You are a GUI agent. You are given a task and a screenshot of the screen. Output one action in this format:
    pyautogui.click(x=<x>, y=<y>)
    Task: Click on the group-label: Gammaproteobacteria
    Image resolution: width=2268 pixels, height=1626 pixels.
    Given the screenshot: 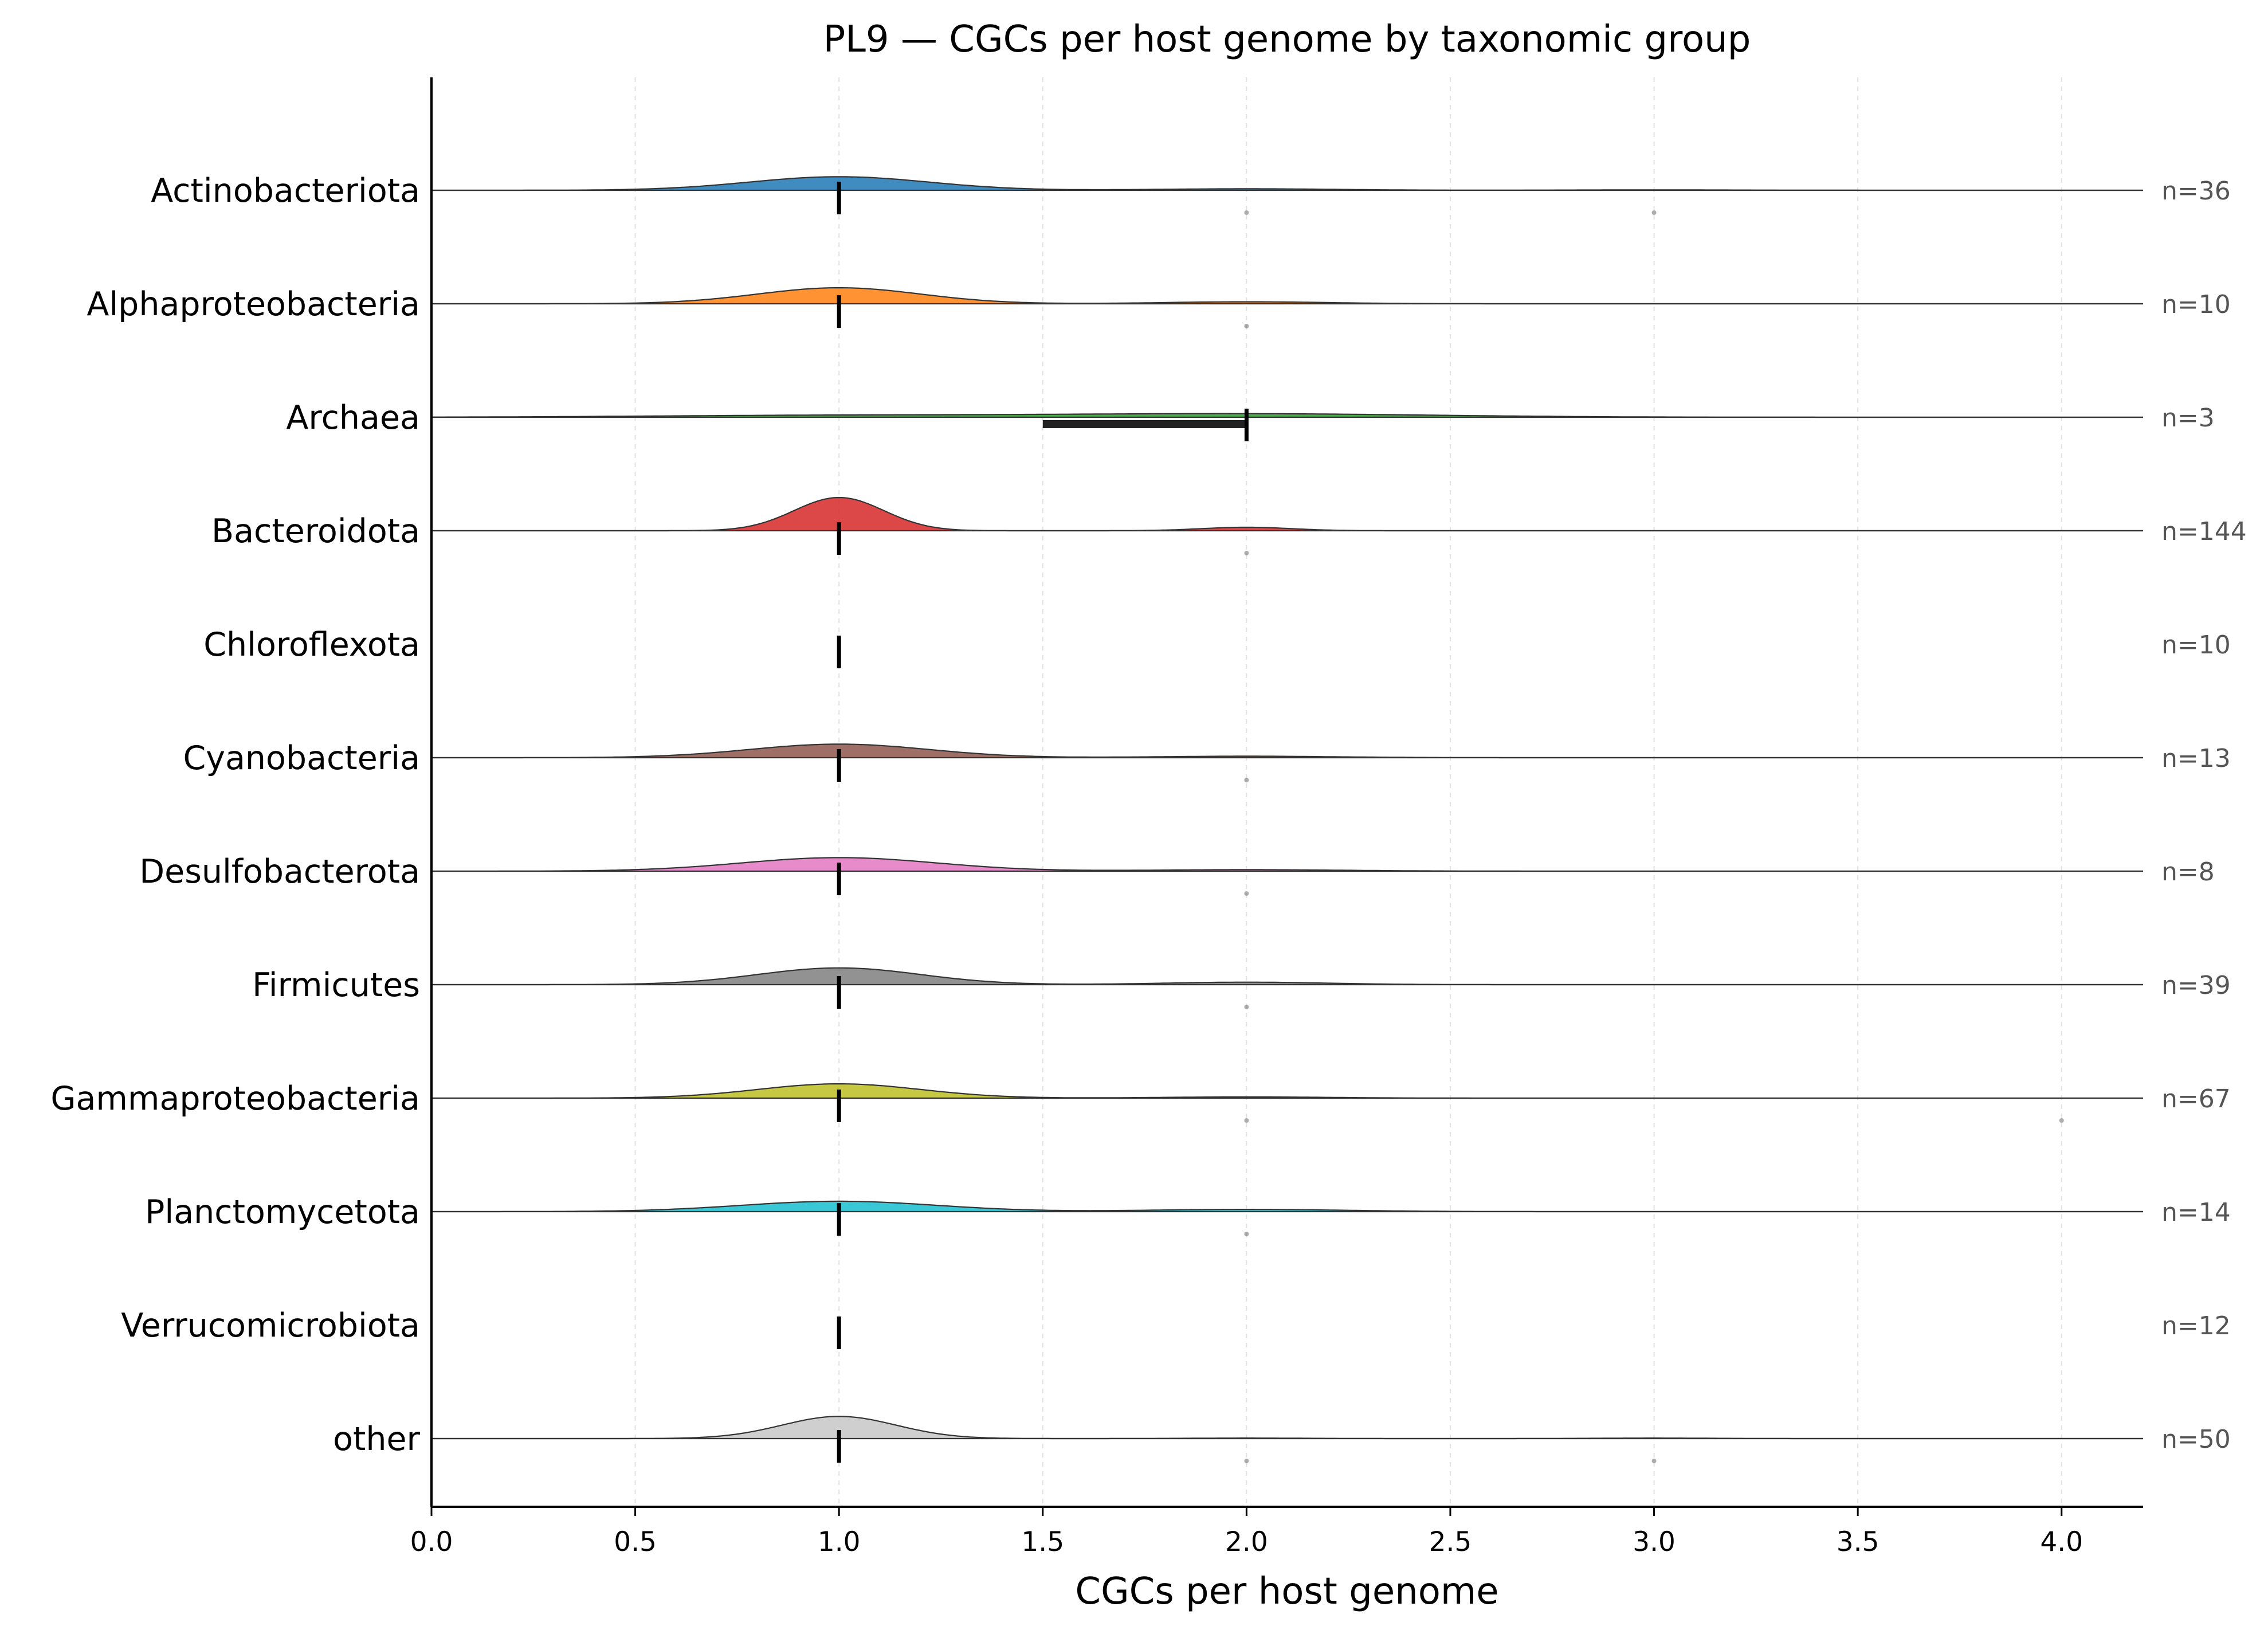 What is the action you would take?
    pyautogui.click(x=235, y=1099)
    